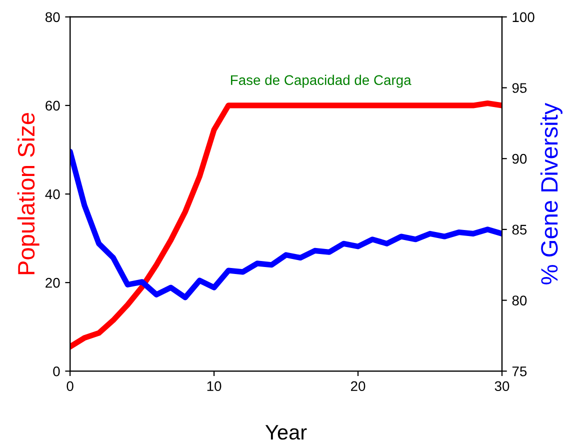 Image resolution: width=579 pixels, height=445 pixels. What do you see at coordinates (519, 229) in the screenshot?
I see `y2-tick-label: 85` at bounding box center [519, 229].